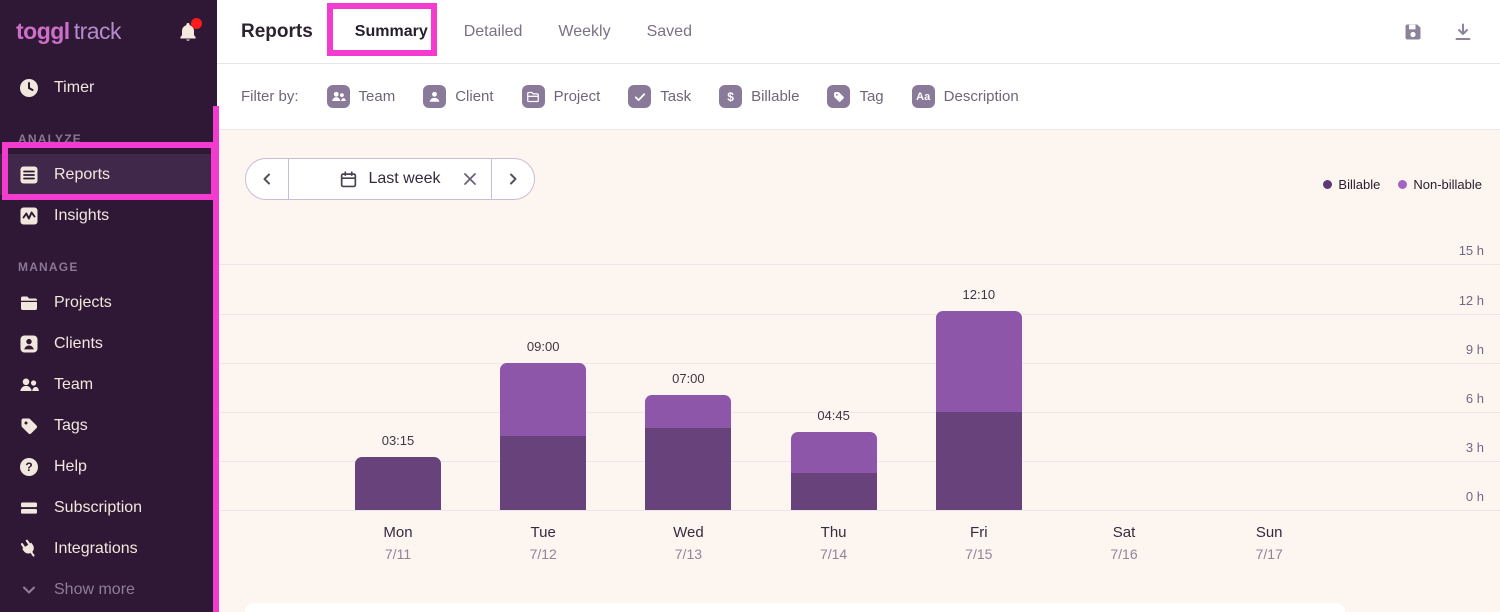 This screenshot has height=612, width=1500. I want to click on filter-label: Task, so click(676, 96).